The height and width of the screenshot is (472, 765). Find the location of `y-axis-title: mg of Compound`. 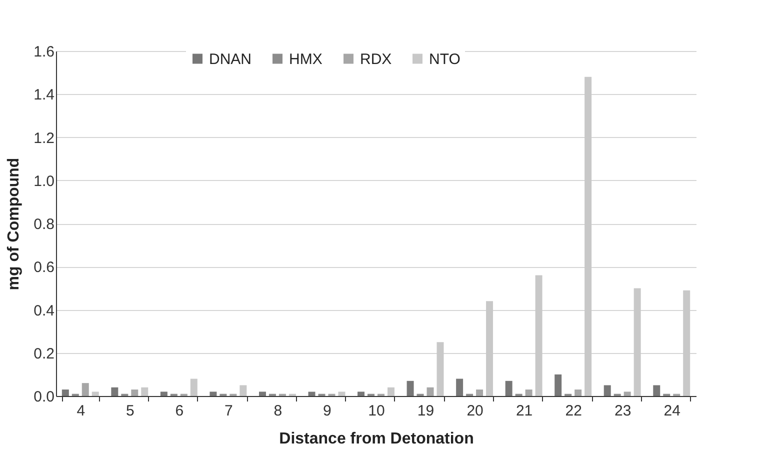

y-axis-title: mg of Compound is located at coordinates (14, 224).